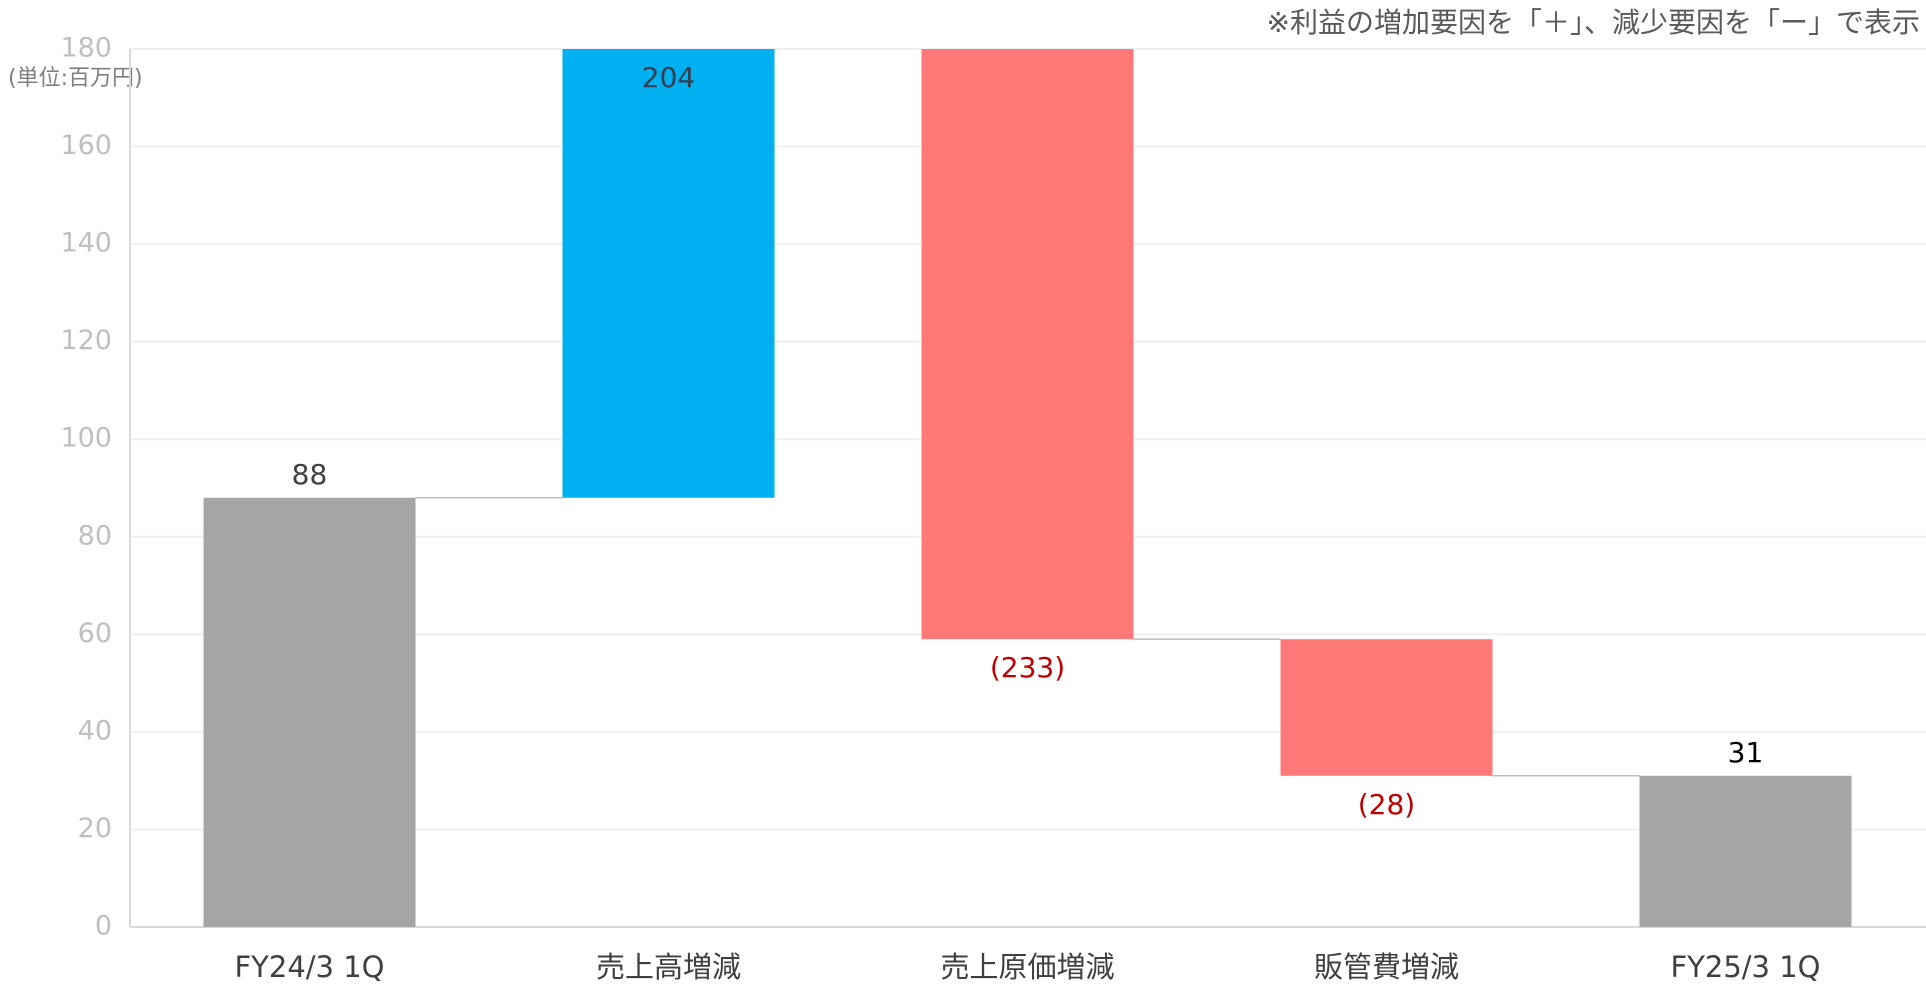  Describe the element at coordinates (309, 967) in the screenshot. I see `x-tick-label: FY24/3 1Q` at that location.